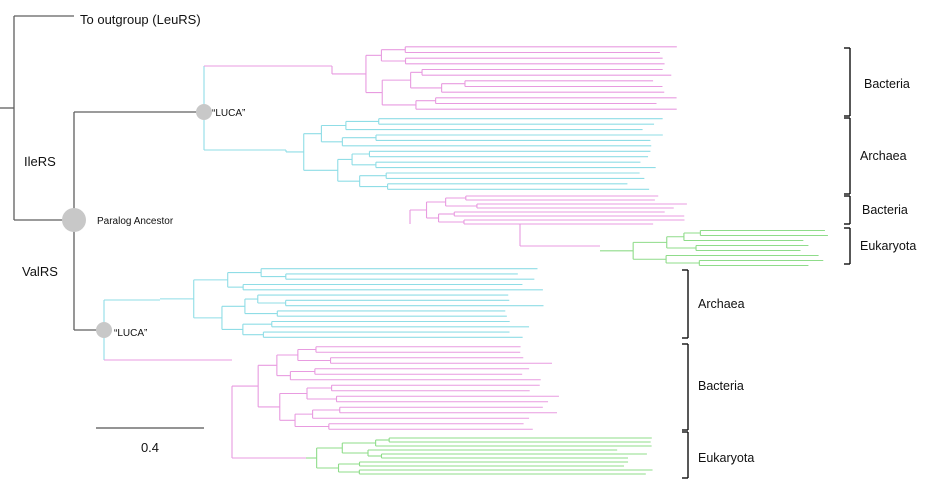 The image size is (935, 480). I want to click on tree-backbone, so click(102, 173).